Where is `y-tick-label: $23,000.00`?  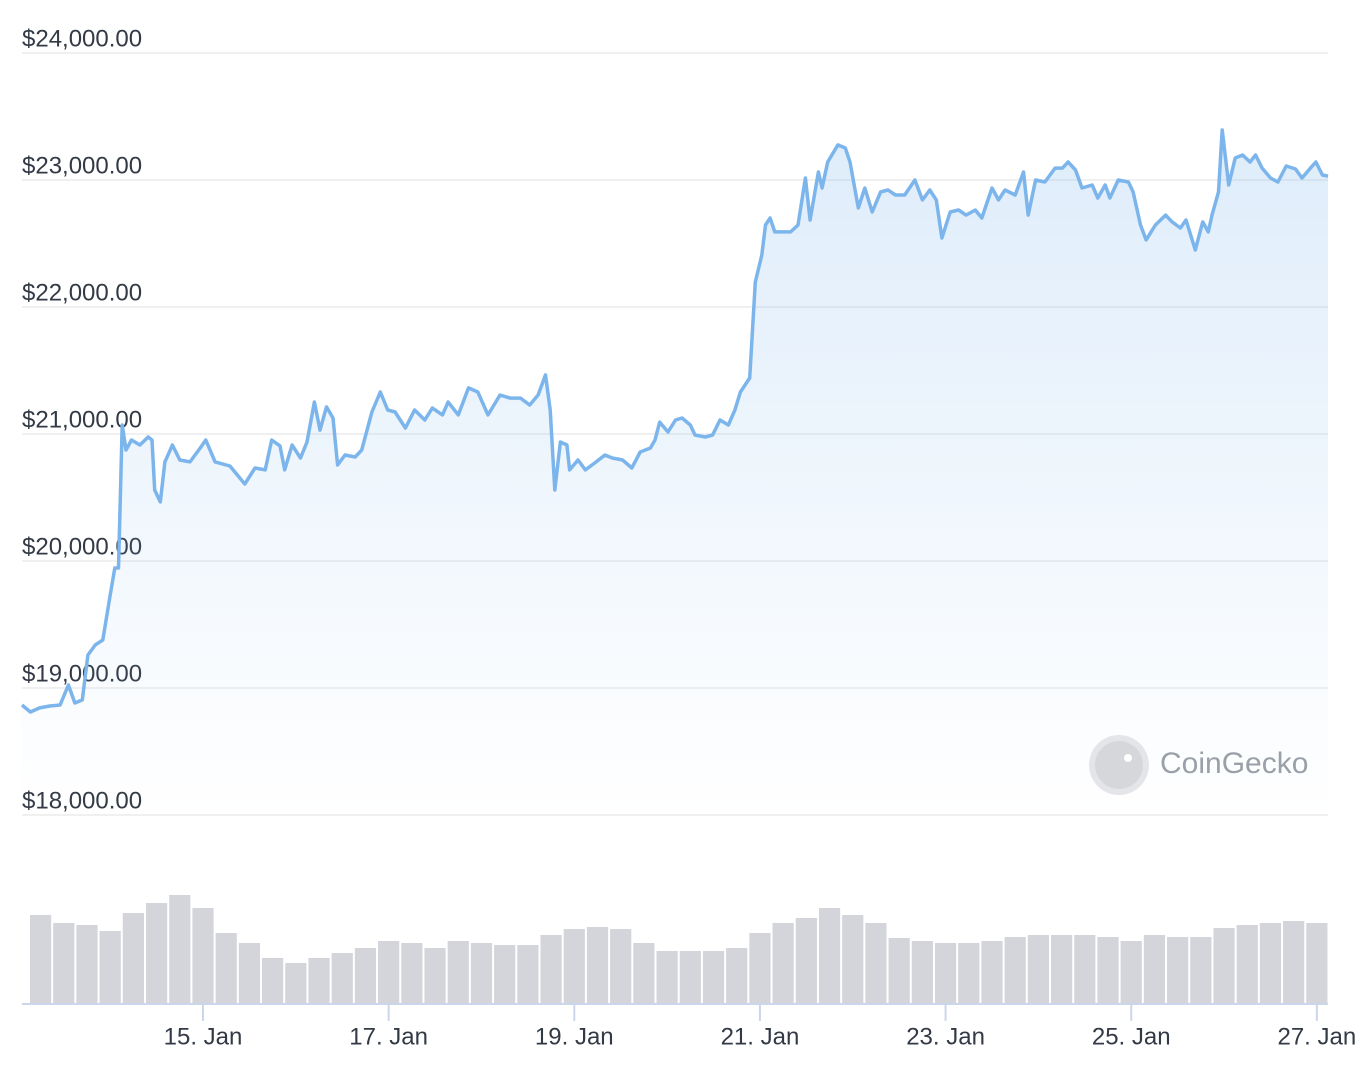
y-tick-label: $23,000.00 is located at coordinates (82, 165).